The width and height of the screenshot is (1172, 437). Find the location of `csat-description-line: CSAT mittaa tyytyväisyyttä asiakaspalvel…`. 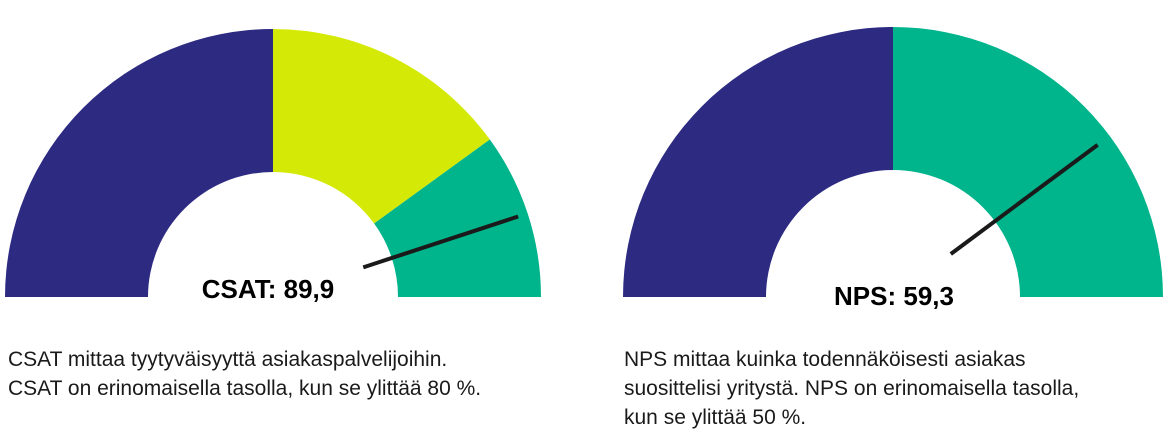

csat-description-line: CSAT mittaa tyytyväisyyttä asiakaspalvel… is located at coordinates (228, 359).